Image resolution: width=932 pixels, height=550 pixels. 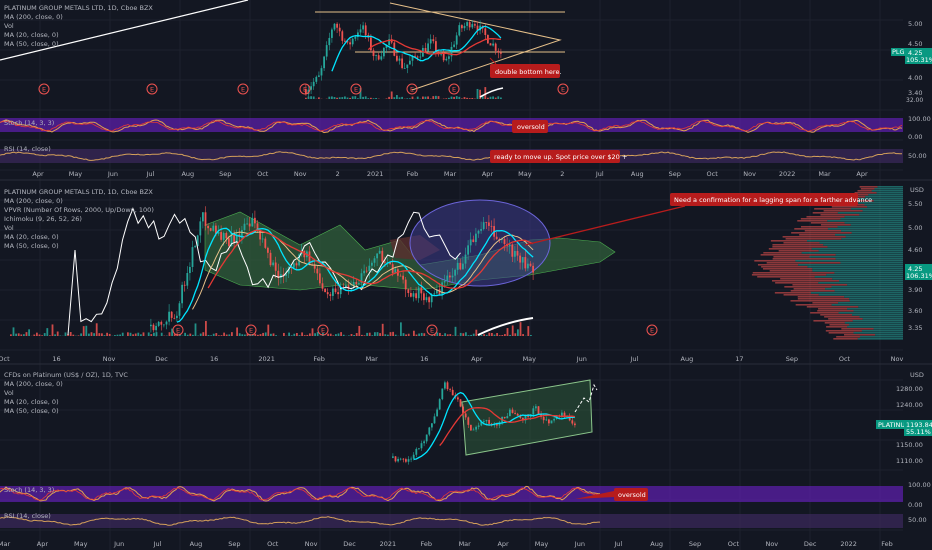 I want to click on p3-symbol-tag, so click(x=890, y=424).